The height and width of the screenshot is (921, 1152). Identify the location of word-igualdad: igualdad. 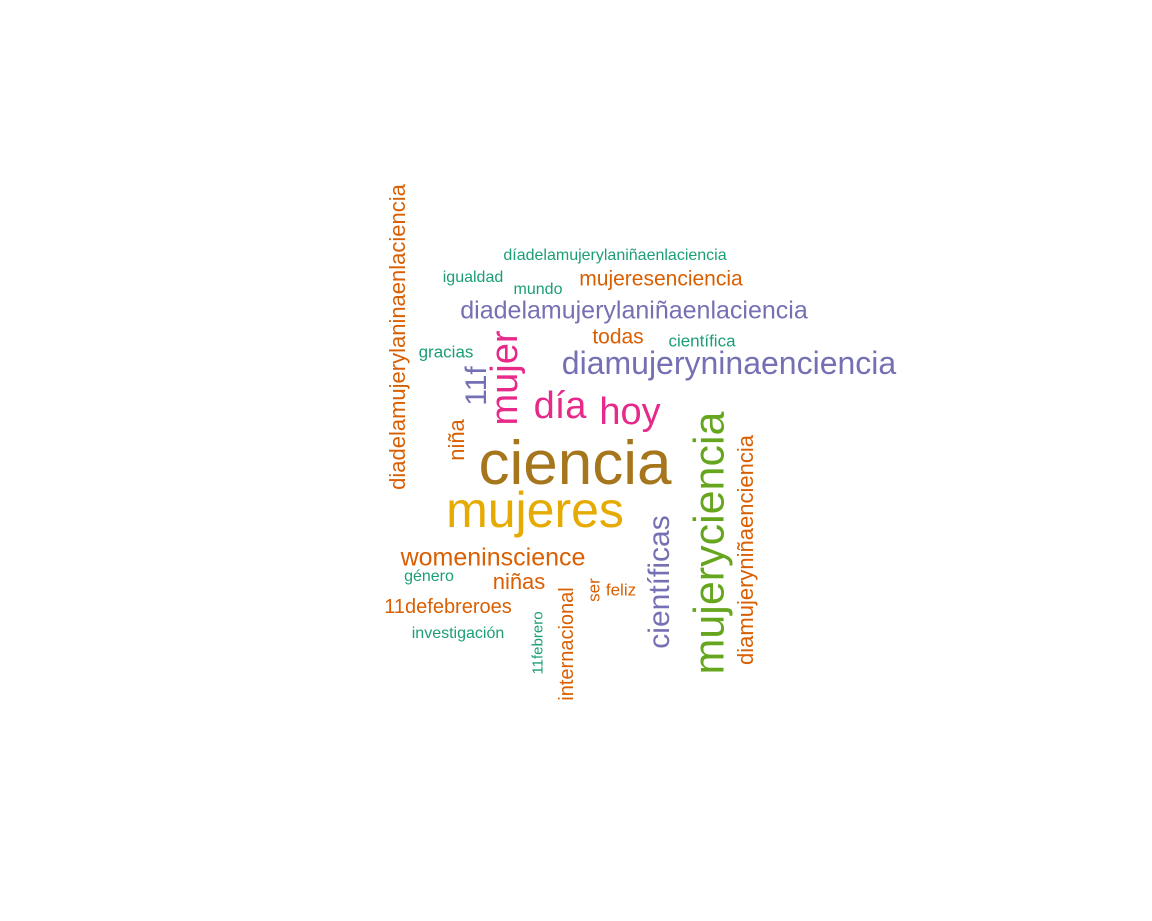
(473, 277).